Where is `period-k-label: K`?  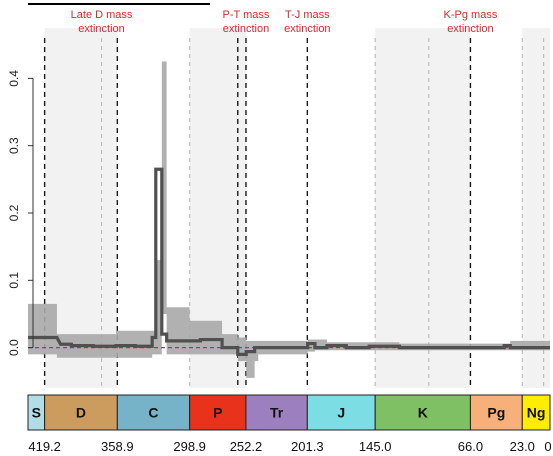
period-k-label: K is located at coordinates (423, 413).